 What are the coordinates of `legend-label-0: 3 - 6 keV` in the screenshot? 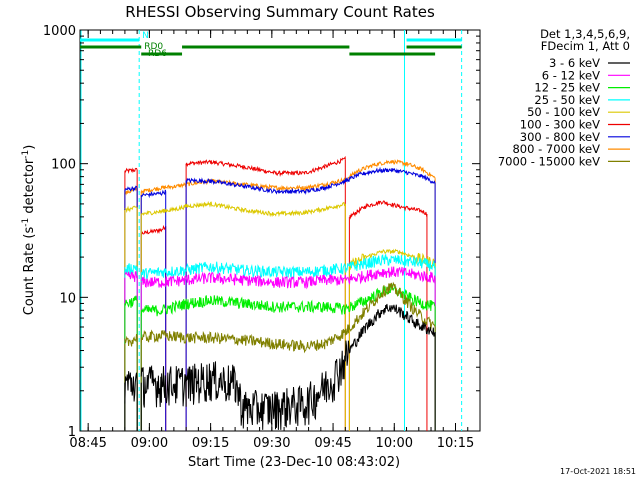 It's located at (574, 63).